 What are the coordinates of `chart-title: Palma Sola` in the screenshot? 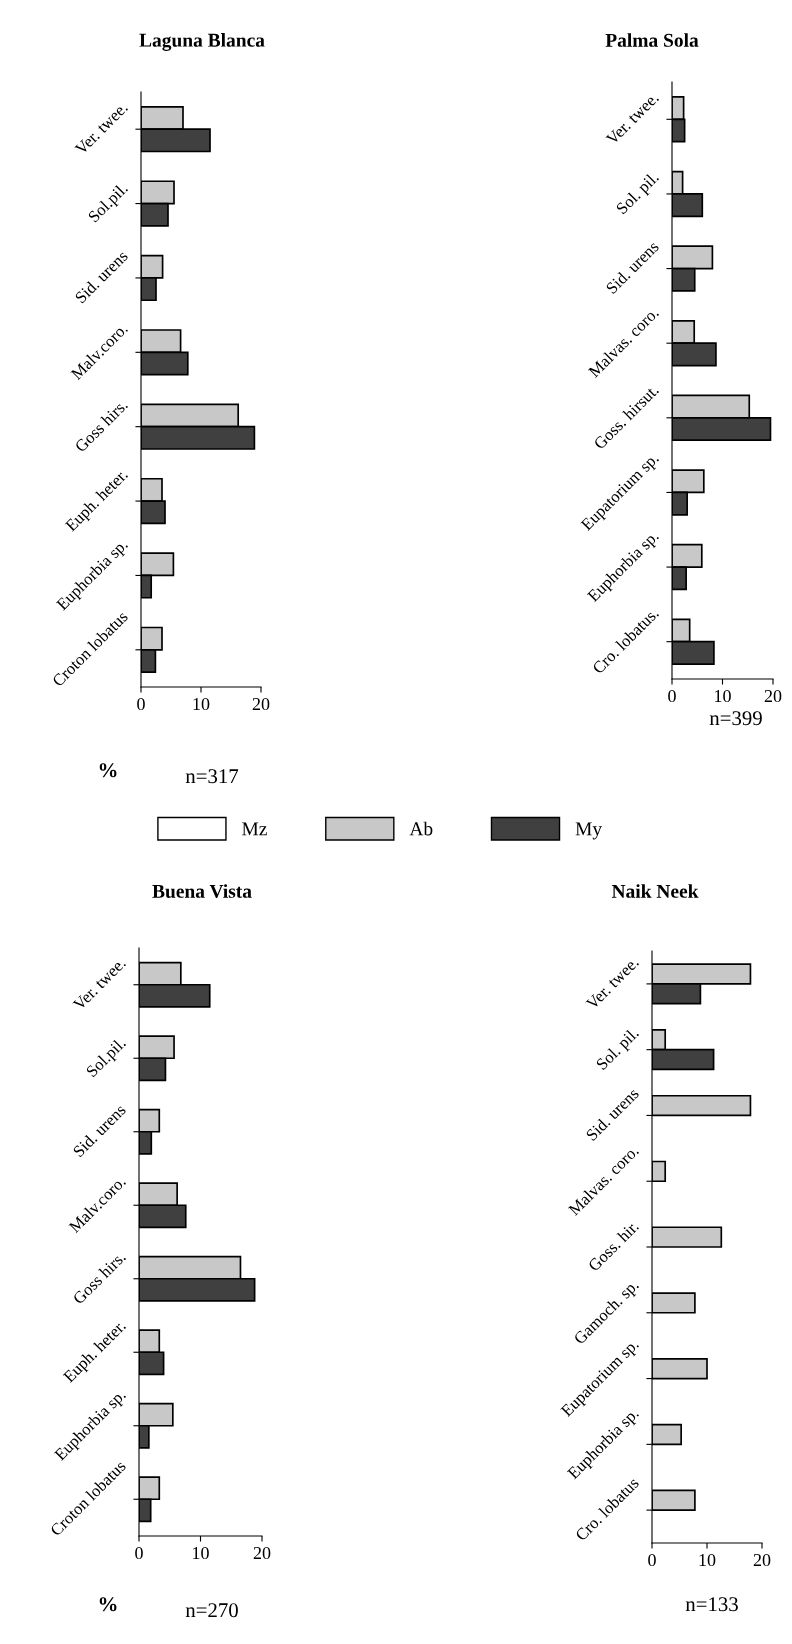 It's located at (652, 40).